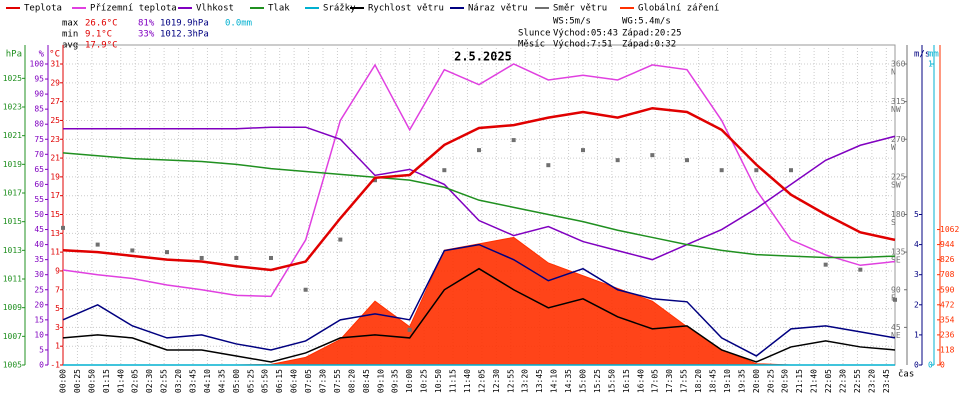 The width and height of the screenshot is (966, 400). What do you see at coordinates (597, 381) in the screenshot?
I see `x-tick-label: 15:25` at bounding box center [597, 381].